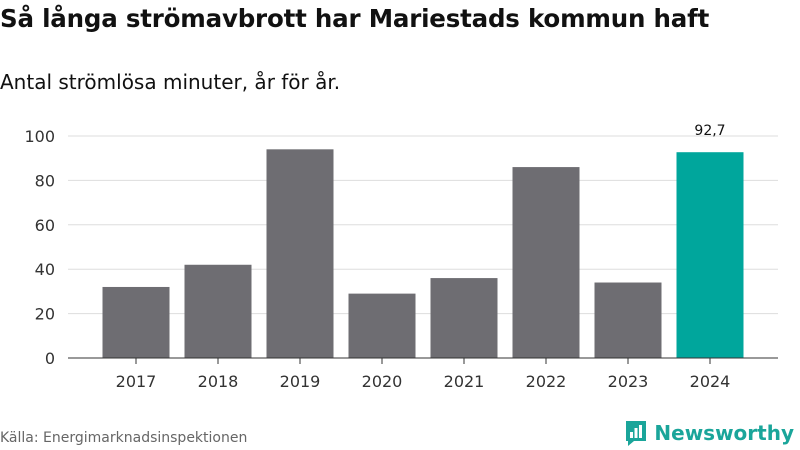 Image resolution: width=800 pixels, height=450 pixels. Describe the element at coordinates (170, 82) in the screenshot. I see `chart-subtitle: Antal strömlösa minuter, år för år.` at that location.